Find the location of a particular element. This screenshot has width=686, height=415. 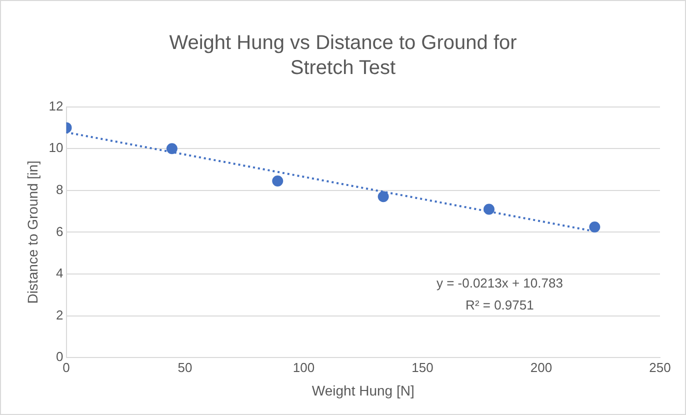

x-tick-label: 50 is located at coordinates (185, 367).